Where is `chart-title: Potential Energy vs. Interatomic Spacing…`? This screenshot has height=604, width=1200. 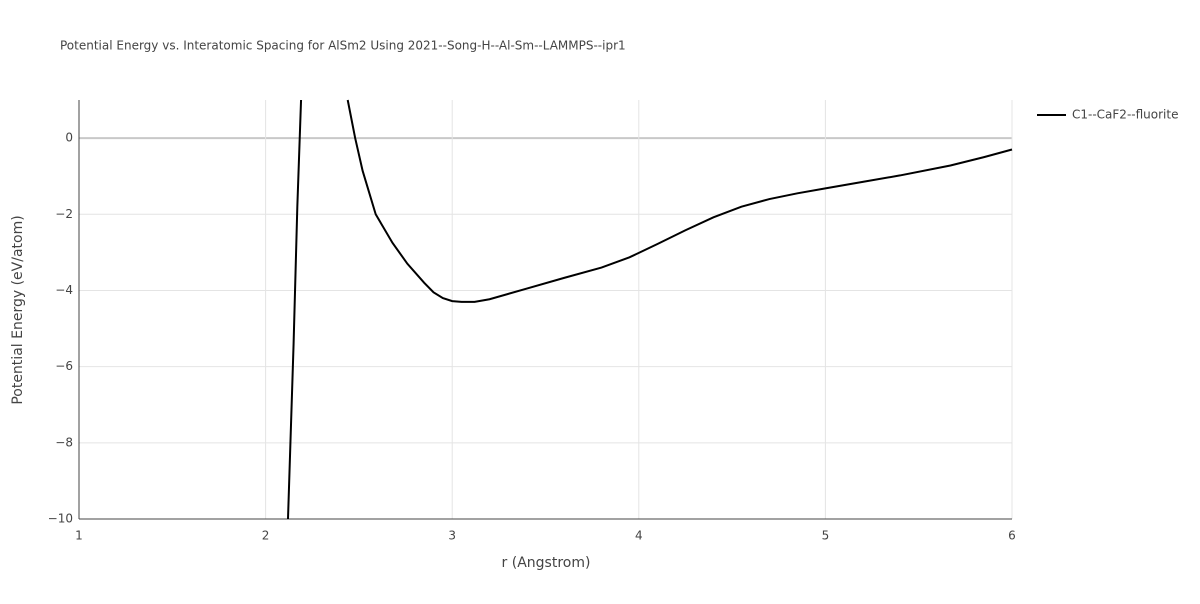 chart-title: Potential Energy vs. Interatomic Spacing… is located at coordinates (343, 46).